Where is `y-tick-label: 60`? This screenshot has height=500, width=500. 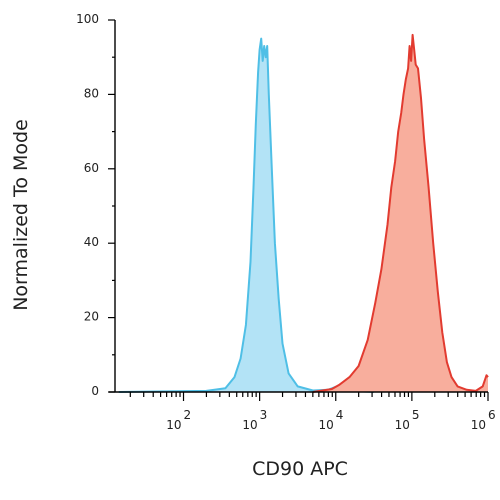 y-tick-label: 60 is located at coordinates (91, 168).